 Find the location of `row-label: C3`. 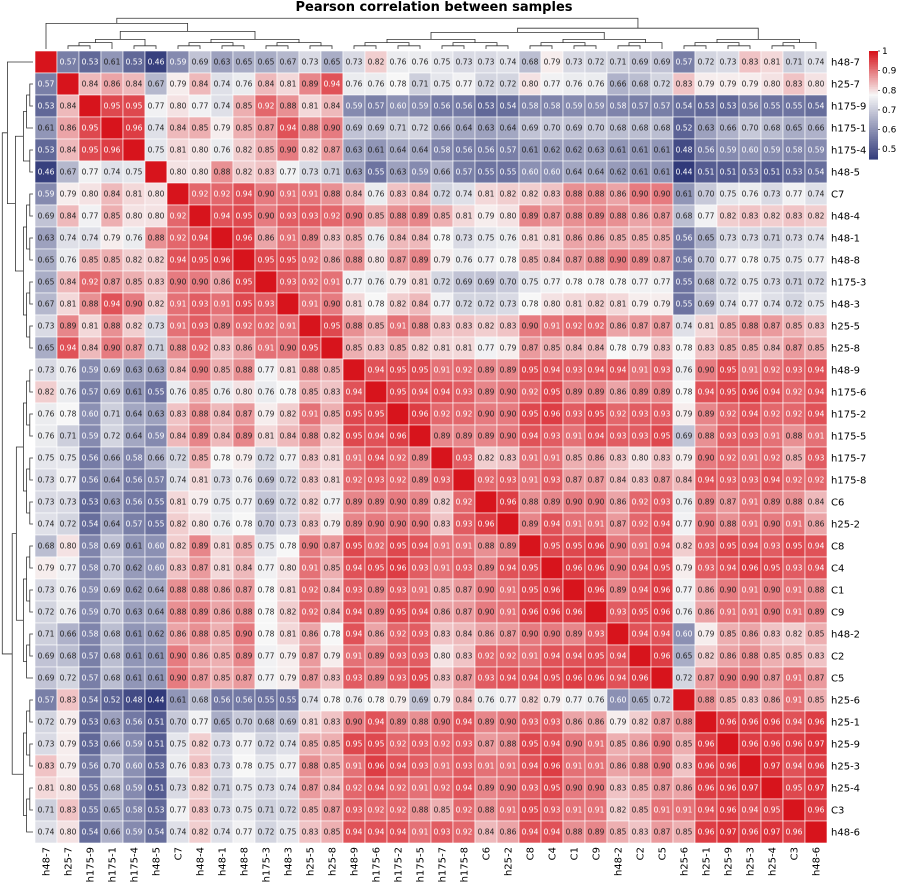

row-label: C3 is located at coordinates (837, 811).